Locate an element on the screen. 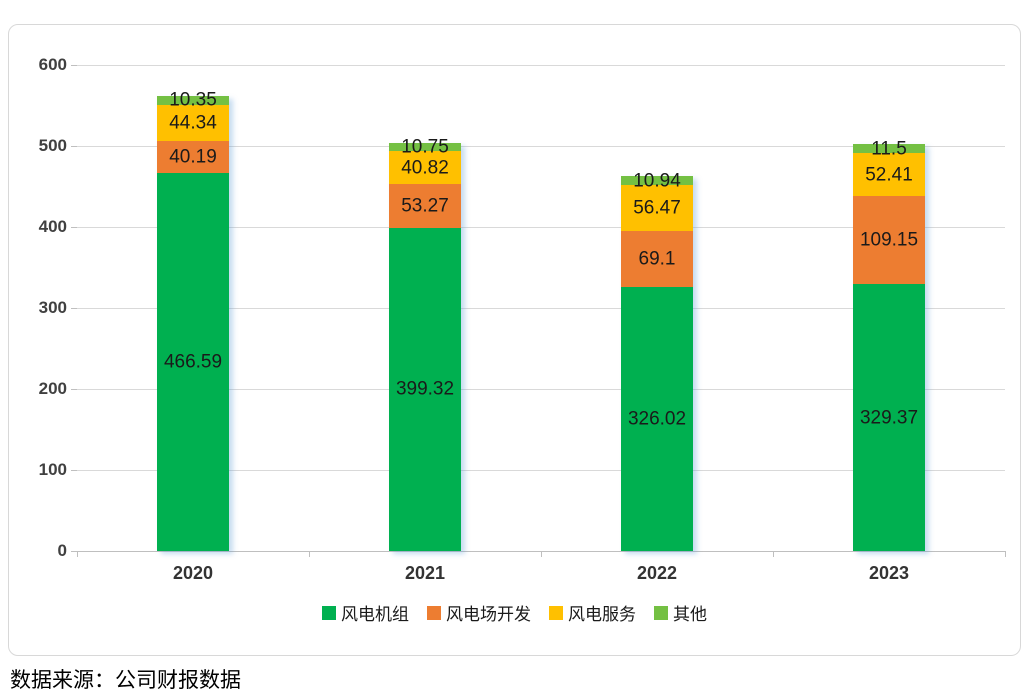  bar: 329.37 109.15 52.41 11.5 is located at coordinates (889, 345).